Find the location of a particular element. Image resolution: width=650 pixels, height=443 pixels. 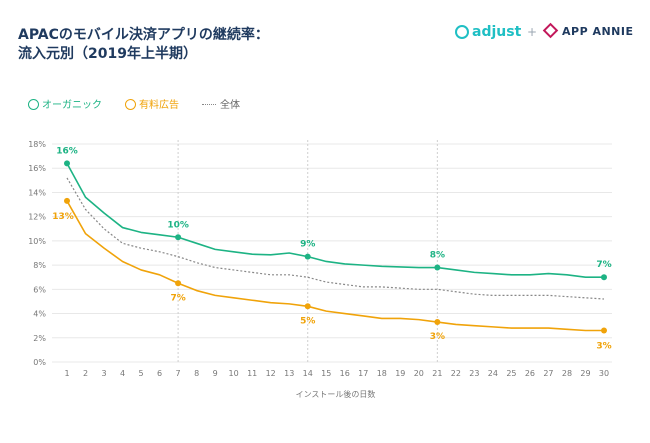

y-tick-label: 16% is located at coordinates (37, 168).